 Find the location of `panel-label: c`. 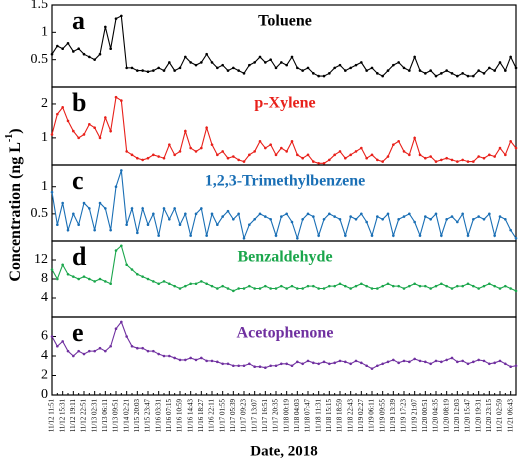

panel-label: c is located at coordinates (78, 180).